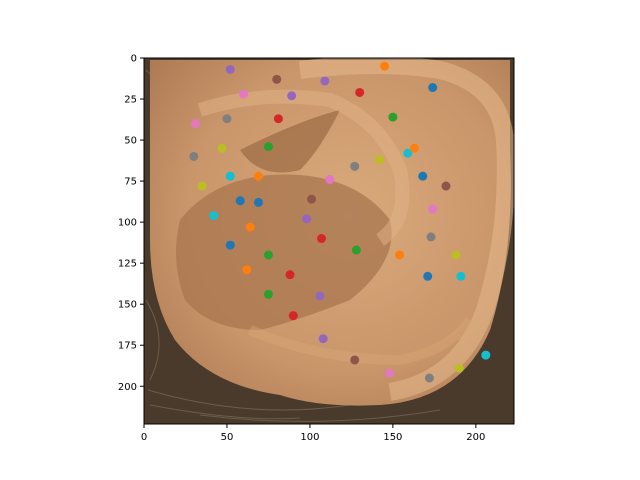 This screenshot has height=480, width=640. I want to click on x-tick-label: 150, so click(392, 437).